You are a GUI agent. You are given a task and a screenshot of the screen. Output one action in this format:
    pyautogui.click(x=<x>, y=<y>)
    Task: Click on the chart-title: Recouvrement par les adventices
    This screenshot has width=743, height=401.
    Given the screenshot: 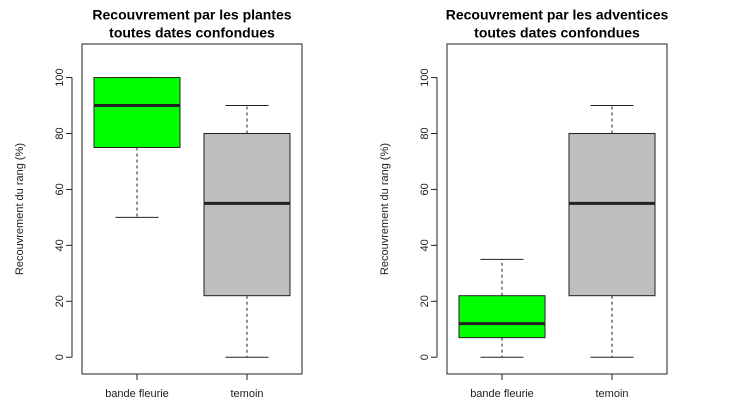 What is the action you would take?
    pyautogui.click(x=557, y=15)
    